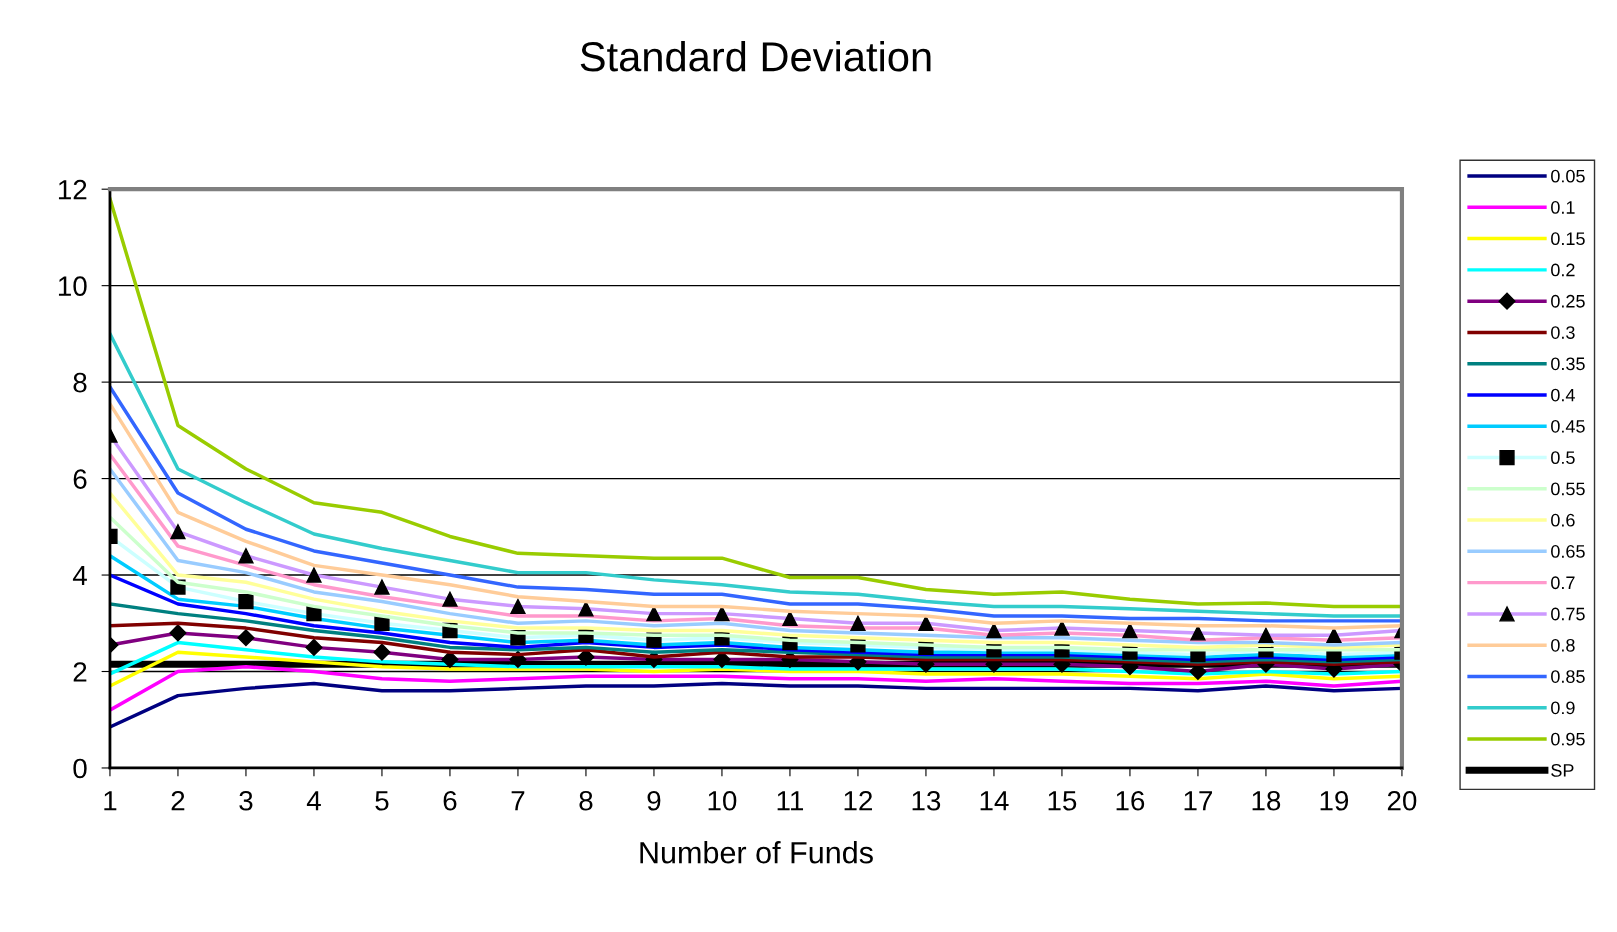 Image resolution: width=1617 pixels, height=932 pixels. Describe the element at coordinates (1563, 207) in the screenshot. I see `legend-label: 0.1` at that location.